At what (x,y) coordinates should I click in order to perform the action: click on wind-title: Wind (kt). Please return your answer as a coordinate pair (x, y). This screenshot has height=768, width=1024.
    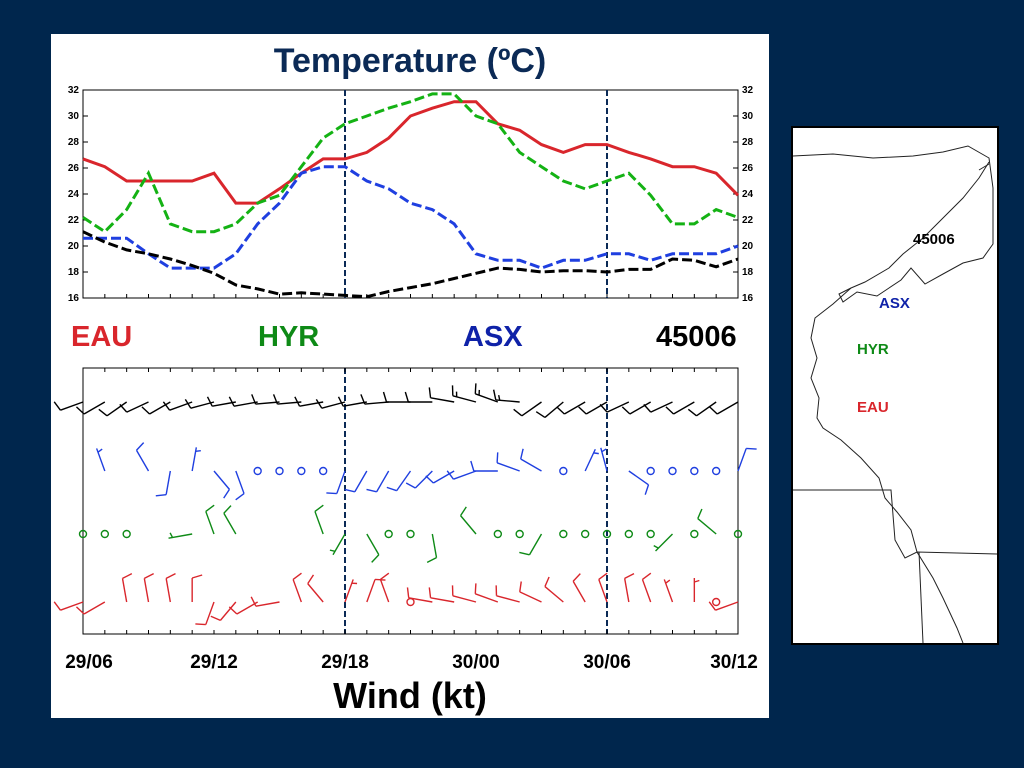
    Looking at the image, I should click on (410, 695).